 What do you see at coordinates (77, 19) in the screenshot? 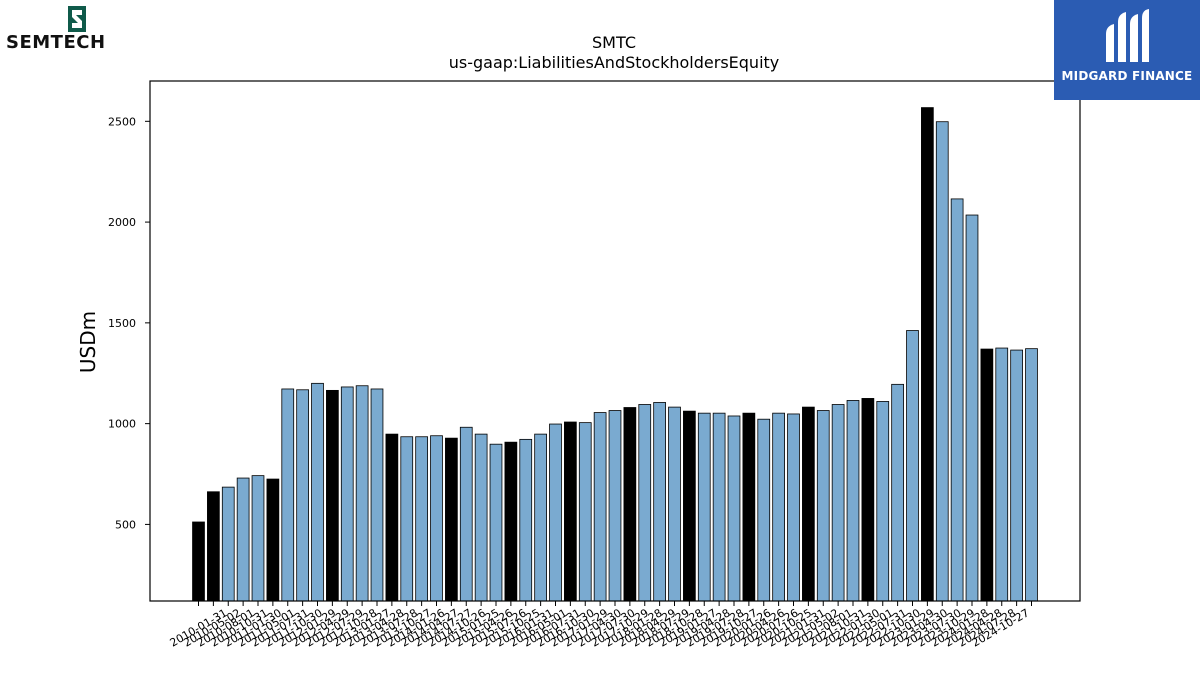
I see `semtech-logo-mark-icon` at bounding box center [77, 19].